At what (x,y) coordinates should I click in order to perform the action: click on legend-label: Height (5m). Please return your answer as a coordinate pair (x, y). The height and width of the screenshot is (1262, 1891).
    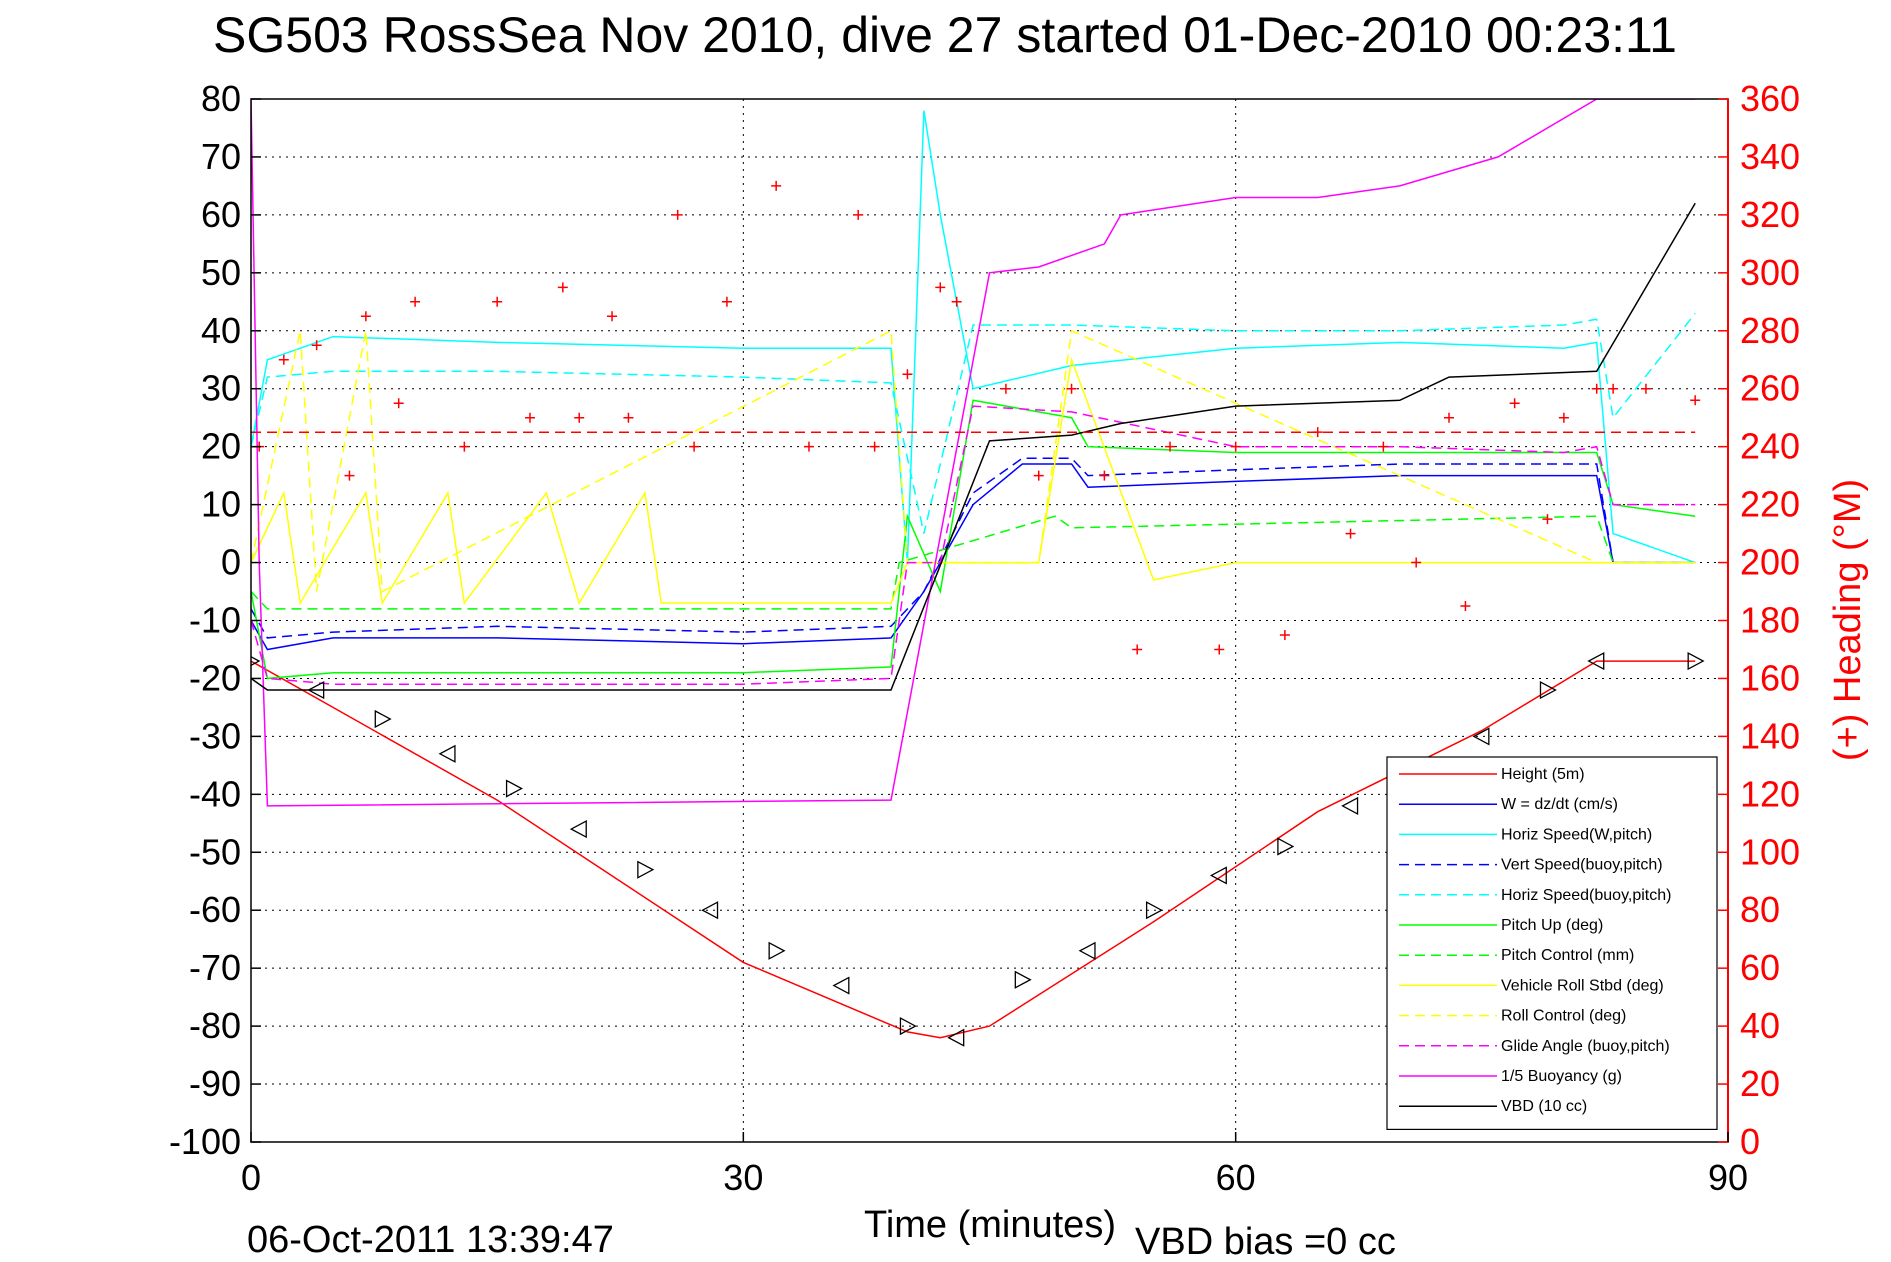
    Looking at the image, I should click on (1543, 774).